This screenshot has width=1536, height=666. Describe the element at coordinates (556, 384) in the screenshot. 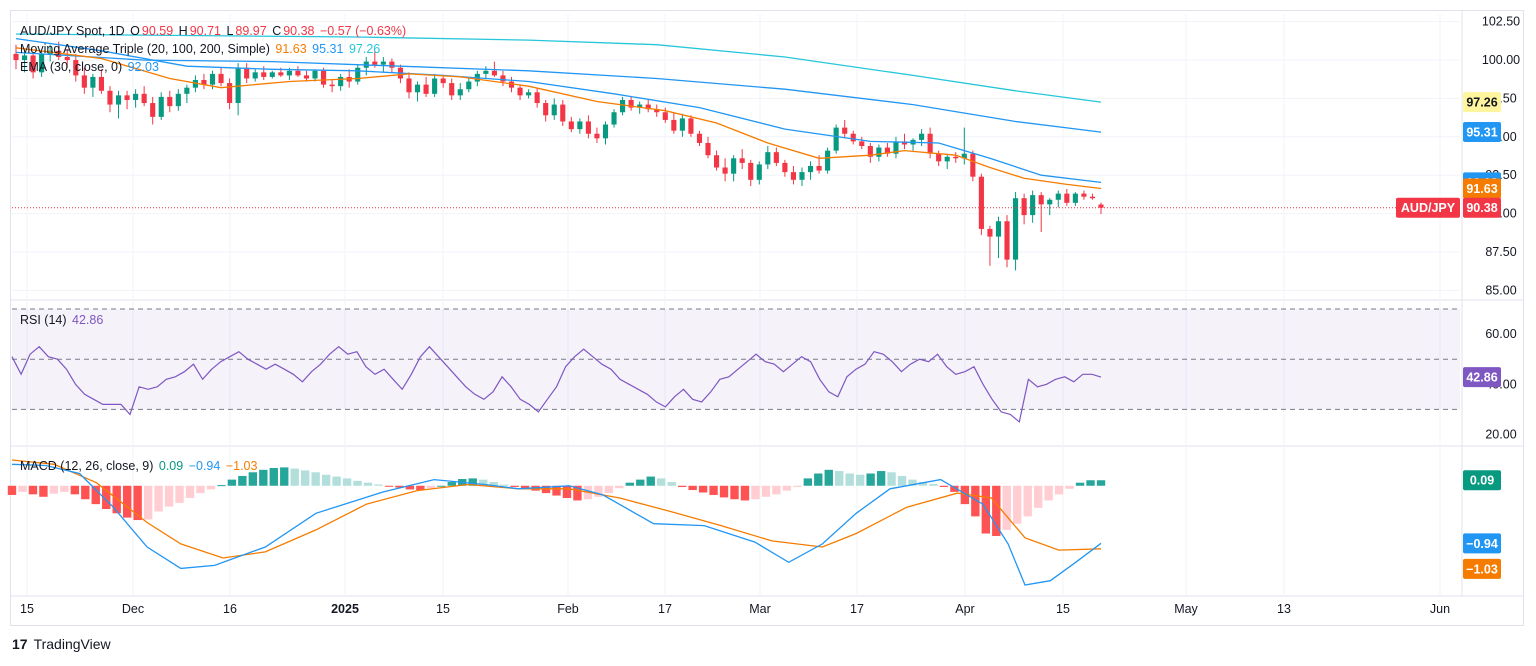

I see `rsi-line` at that location.